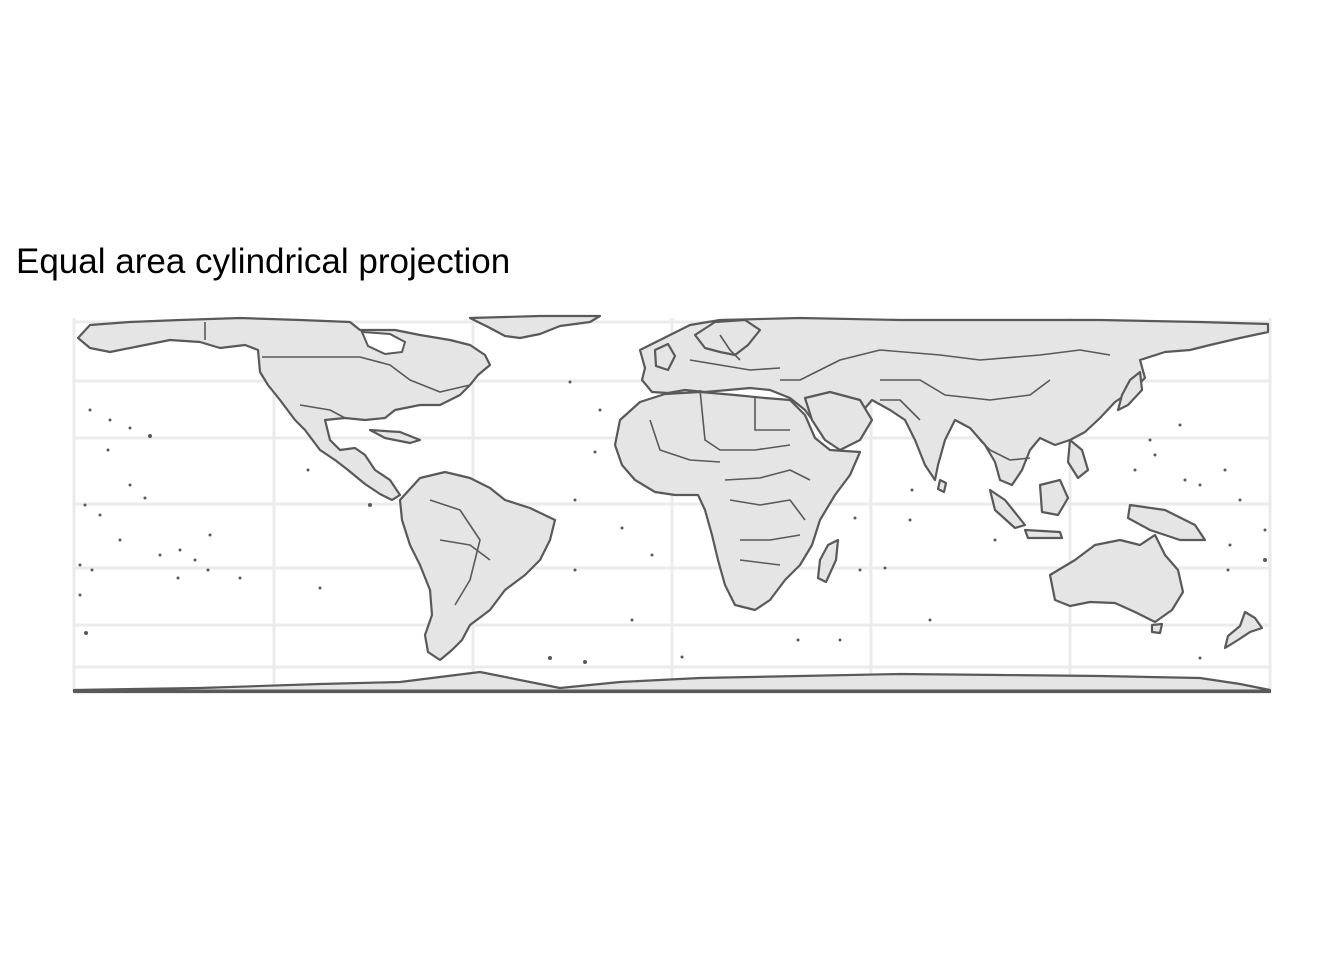  Describe the element at coordinates (263, 261) in the screenshot. I see `map-title: Equal area cylindrical projection` at that location.